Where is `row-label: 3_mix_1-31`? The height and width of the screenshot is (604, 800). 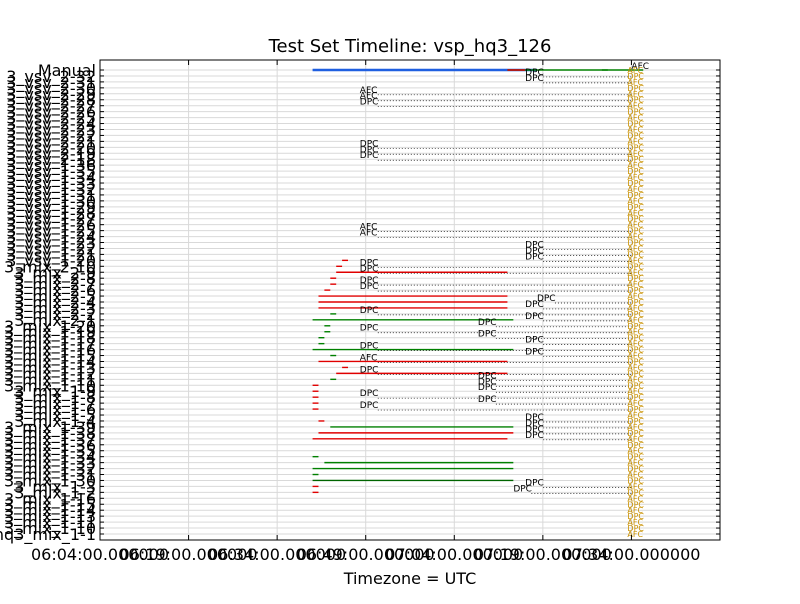
row-label: 3_mix_1-31 is located at coordinates (50, 476).